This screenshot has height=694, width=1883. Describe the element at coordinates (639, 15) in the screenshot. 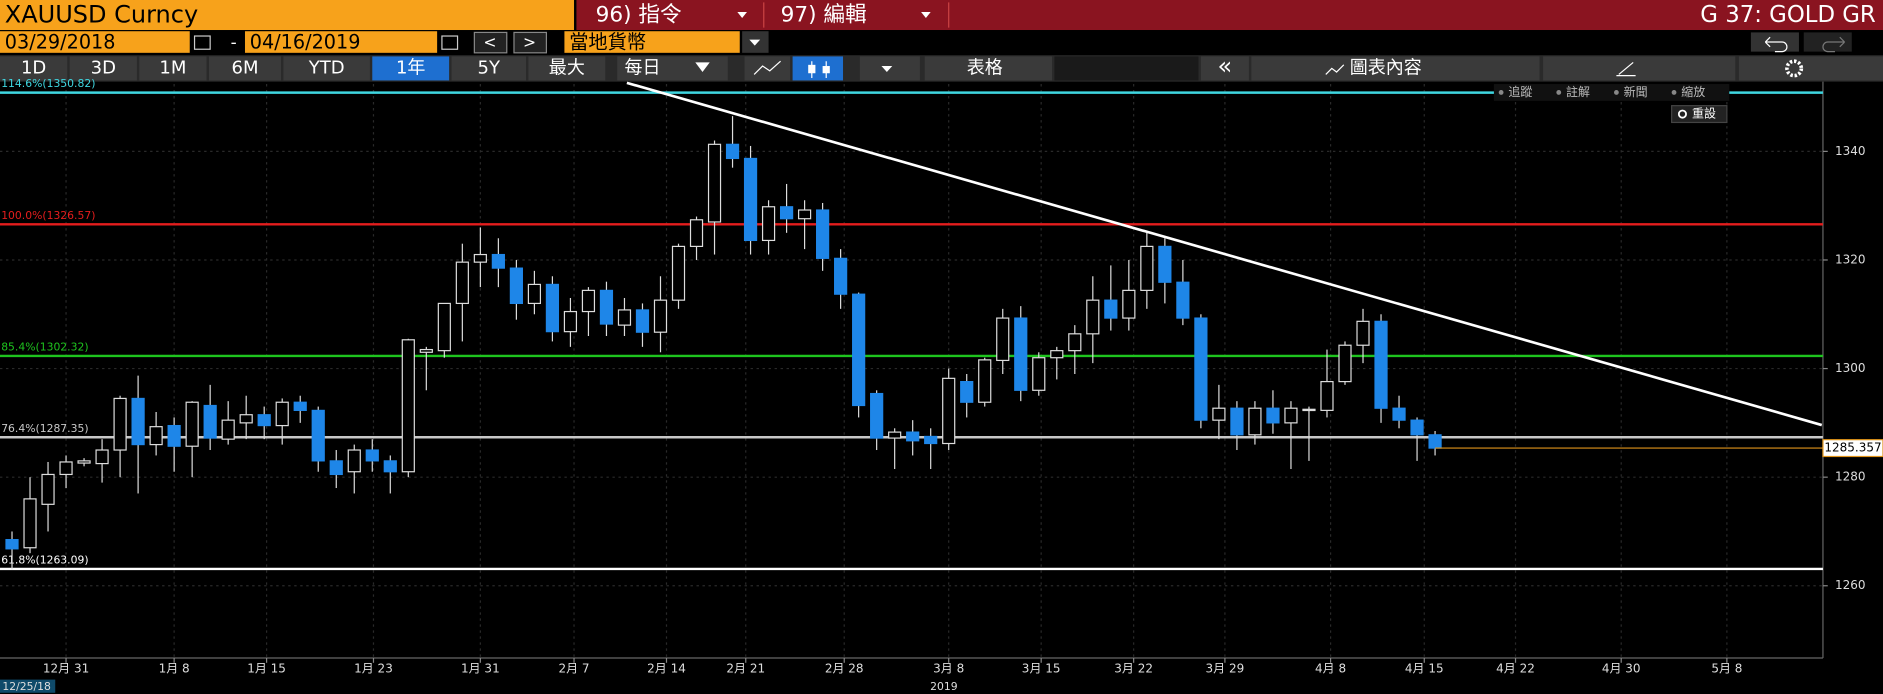

I see `menu-command: 96) 指令` at that location.